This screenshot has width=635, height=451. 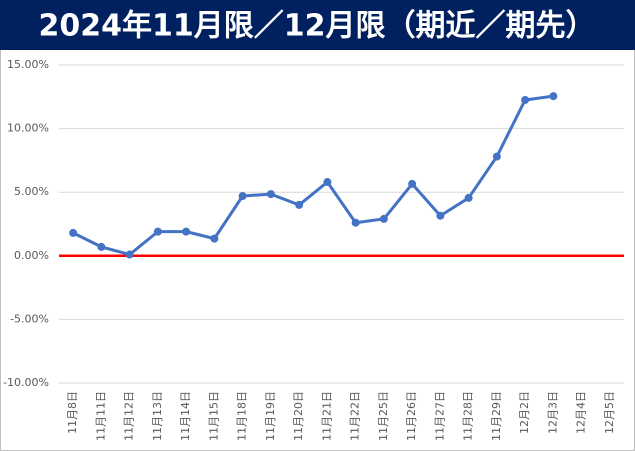 I want to click on x-tick-label: 11月29日, so click(x=496, y=416).